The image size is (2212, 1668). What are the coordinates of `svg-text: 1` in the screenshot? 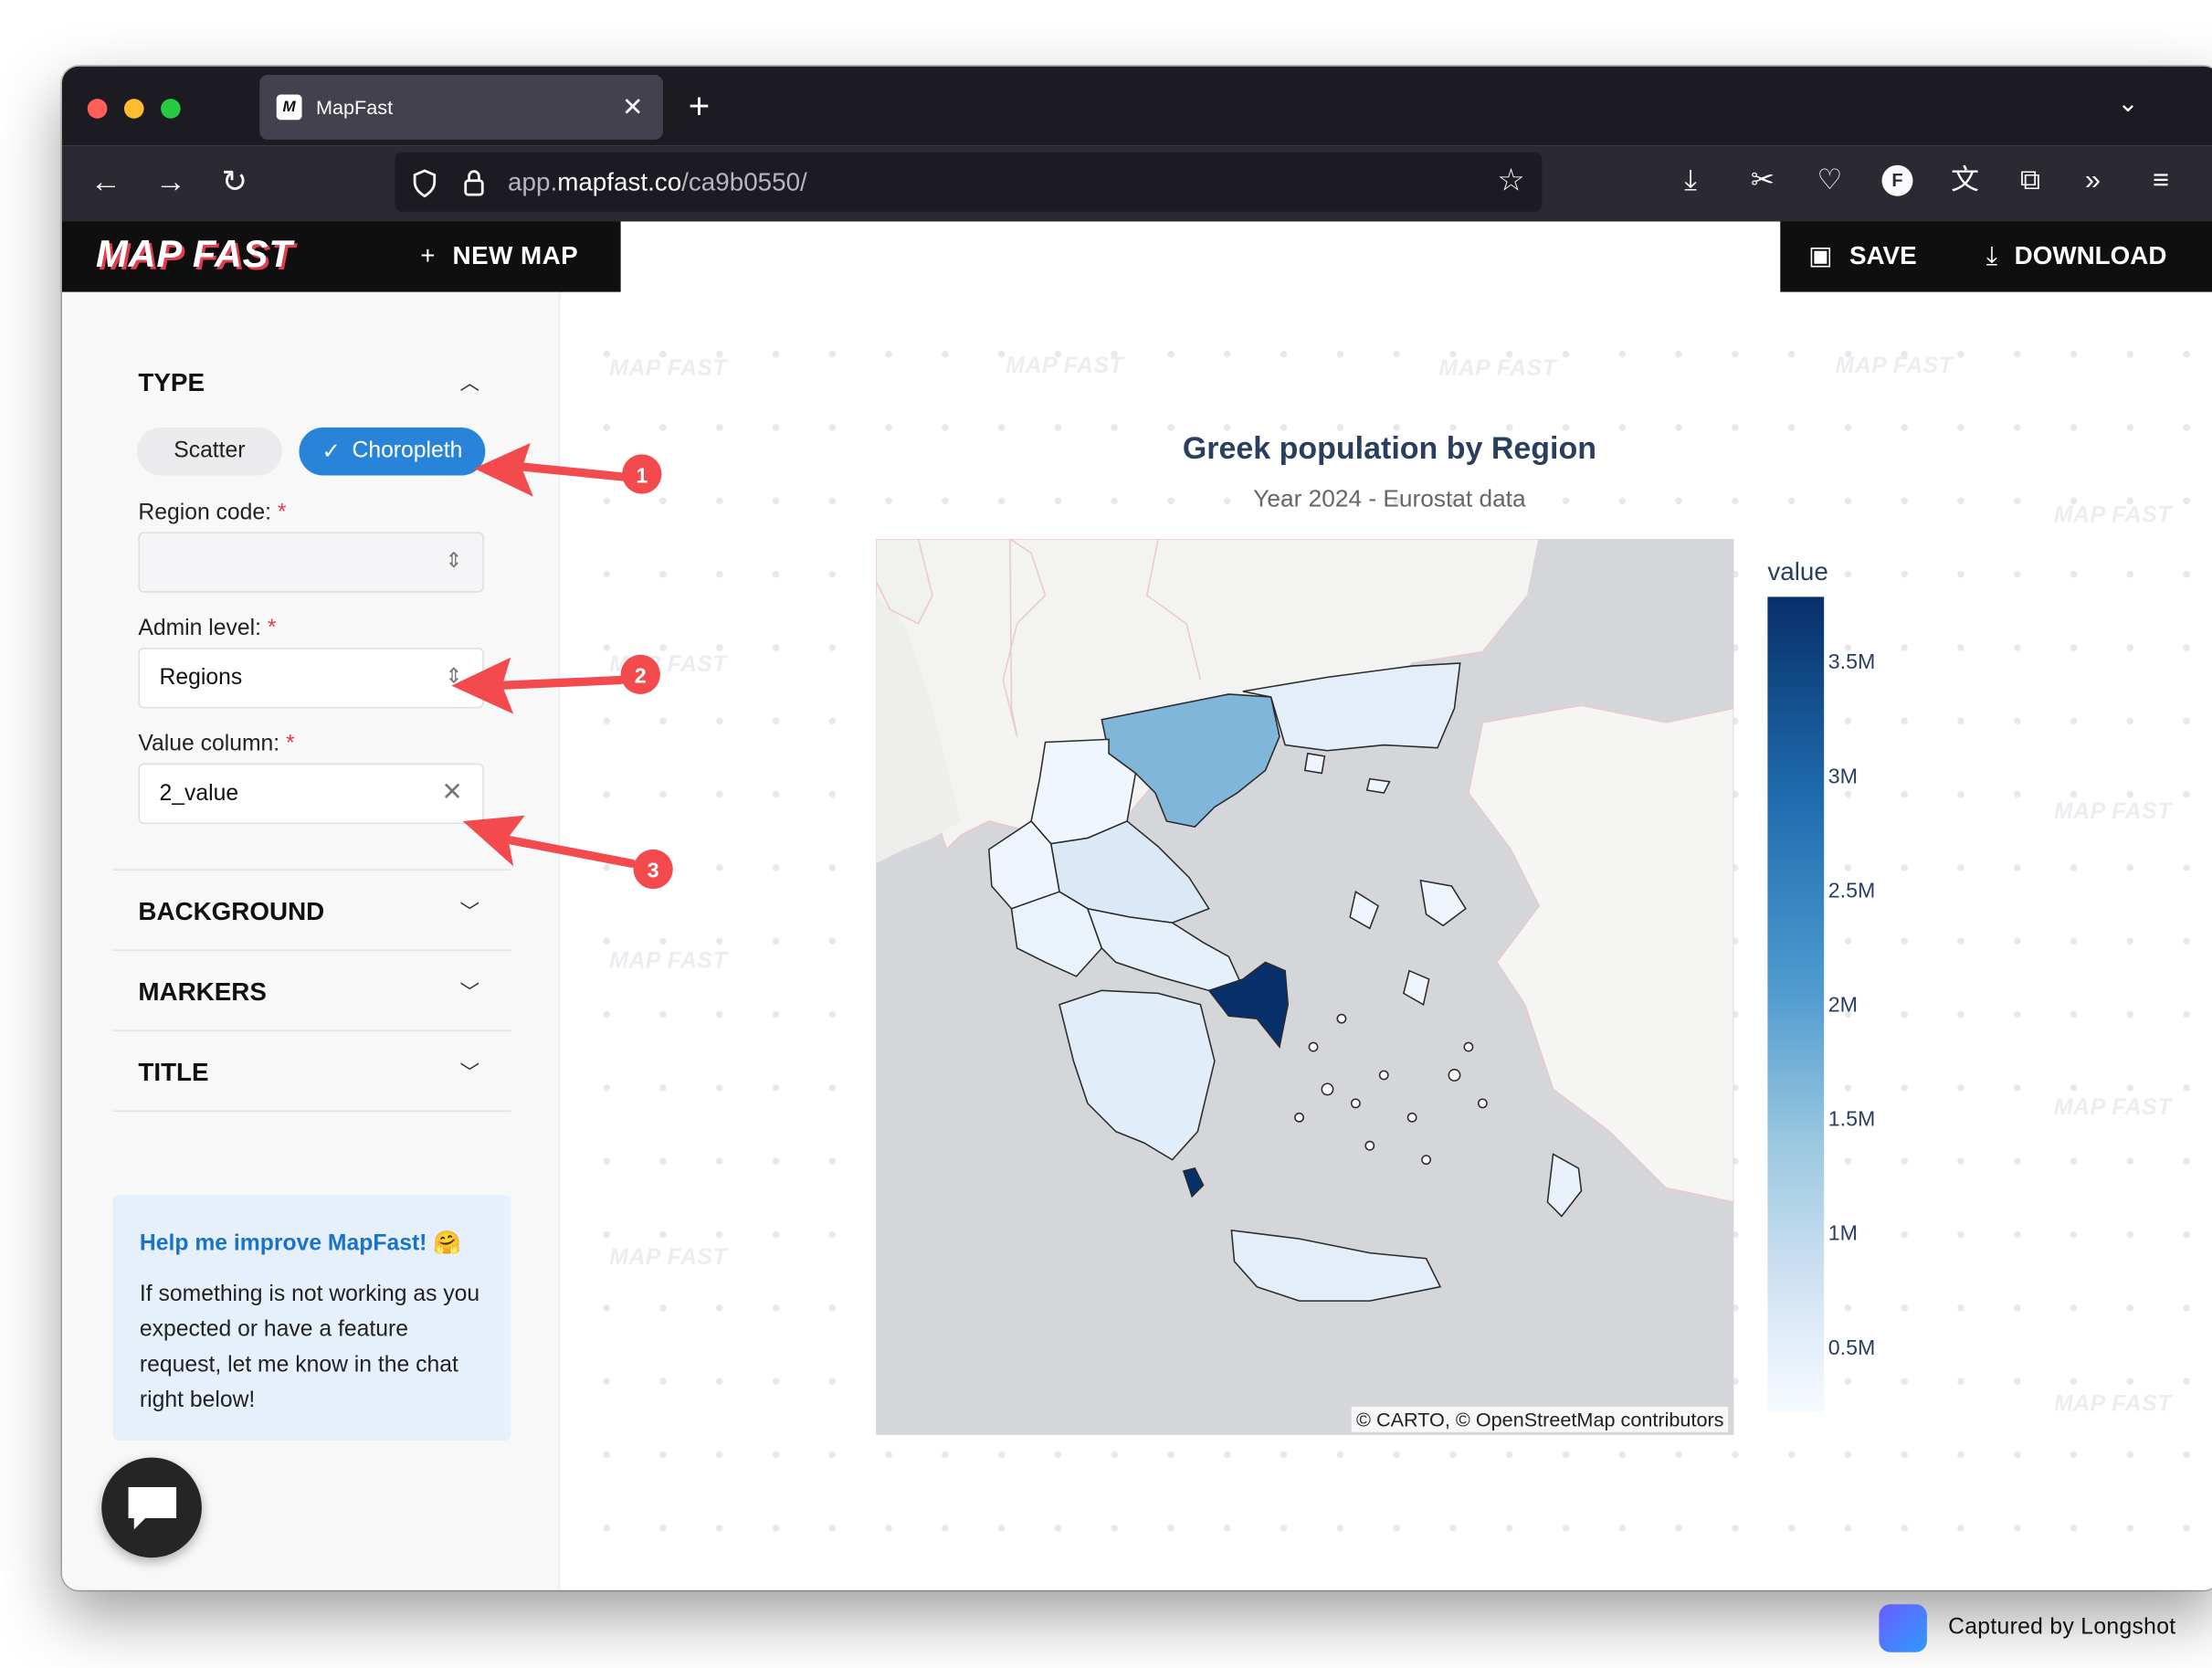 It's located at (642, 475).